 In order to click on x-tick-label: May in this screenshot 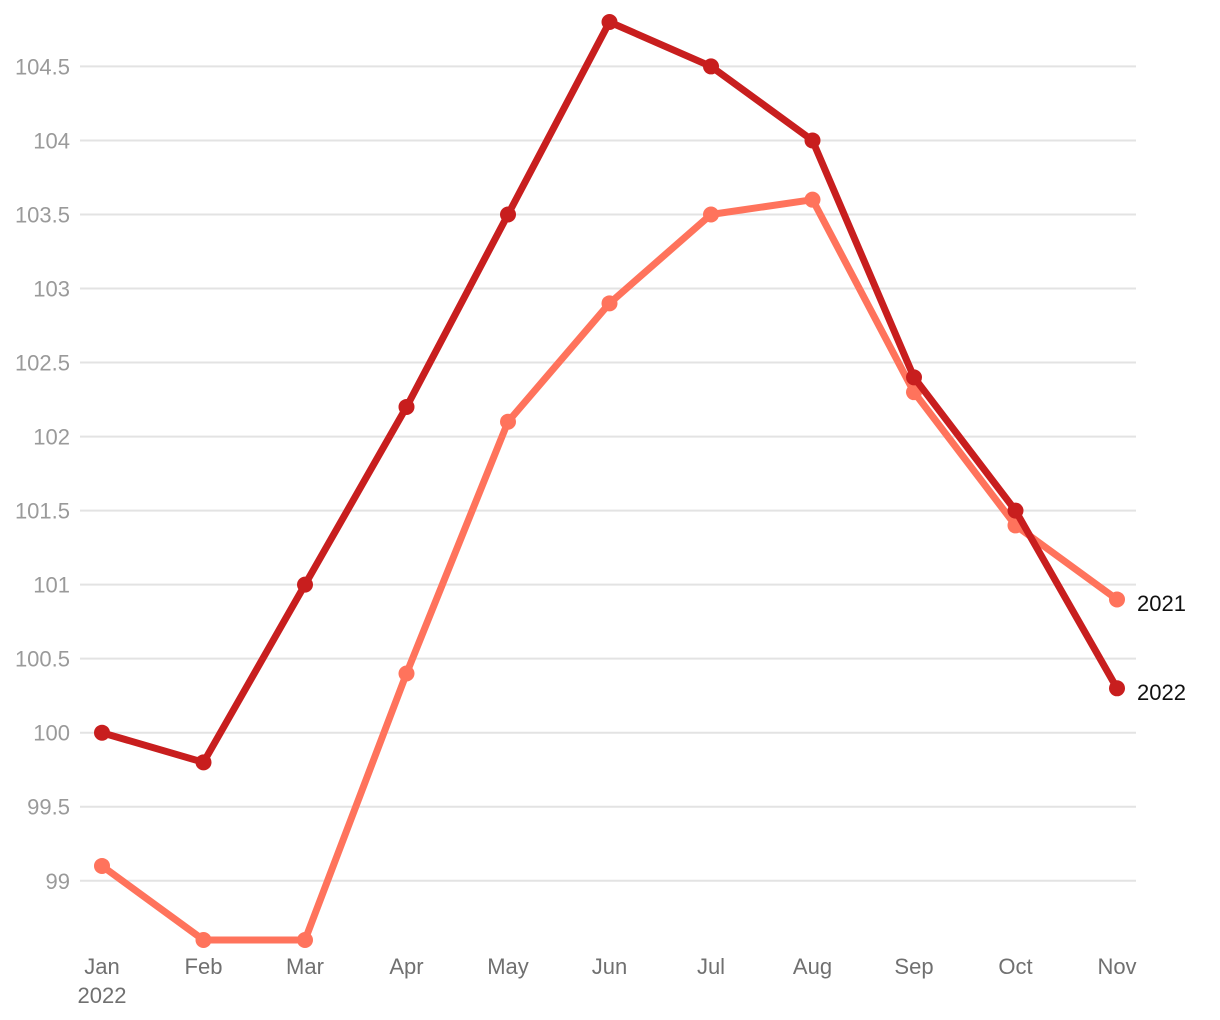, I will do `click(508, 966)`.